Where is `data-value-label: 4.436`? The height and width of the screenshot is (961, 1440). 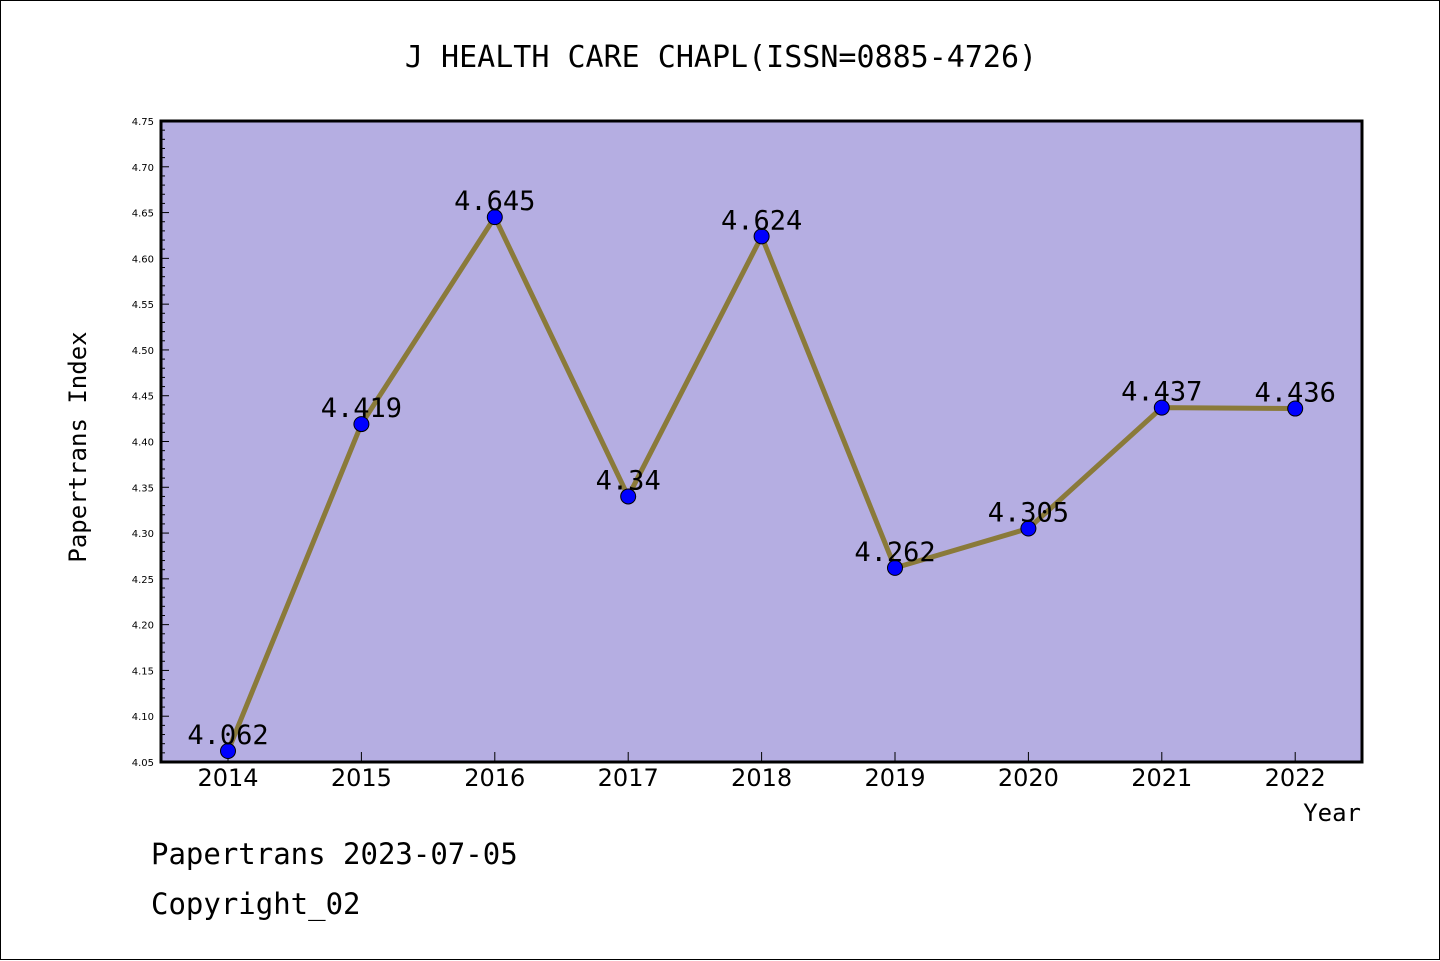 data-value-label: 4.436 is located at coordinates (1295, 393).